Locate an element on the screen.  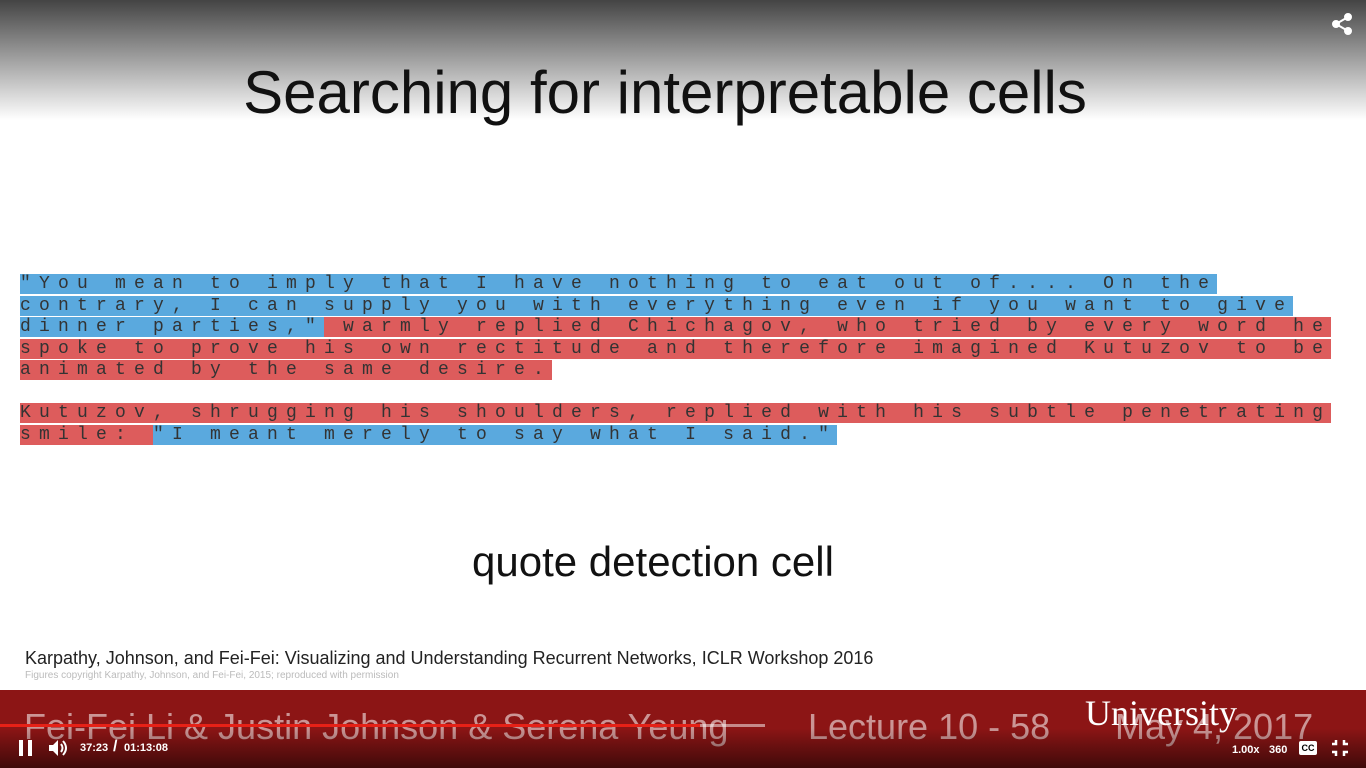
pause-button is located at coordinates (26, 748).